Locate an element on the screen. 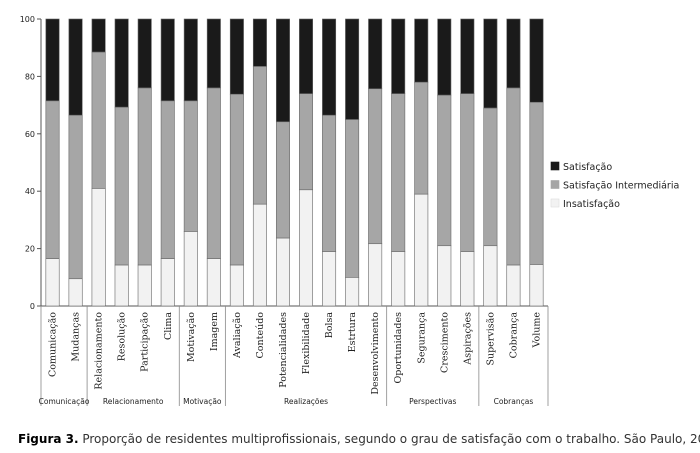  legend-label: Satisfação is located at coordinates (587, 167).